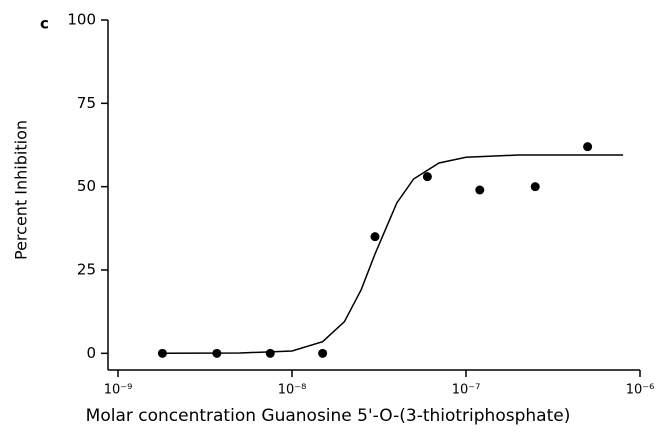 This screenshot has height=433, width=657. What do you see at coordinates (86, 270) in the screenshot?
I see `y-tick-label: 25` at bounding box center [86, 270].